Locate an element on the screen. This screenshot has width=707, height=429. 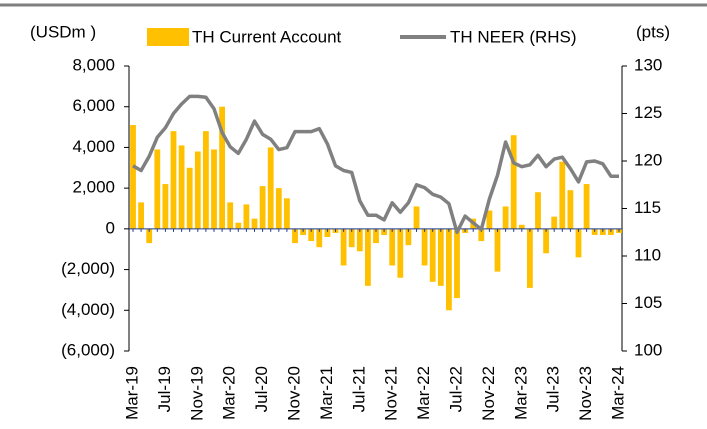
y-tick-label: 6,000 is located at coordinates (93, 105).